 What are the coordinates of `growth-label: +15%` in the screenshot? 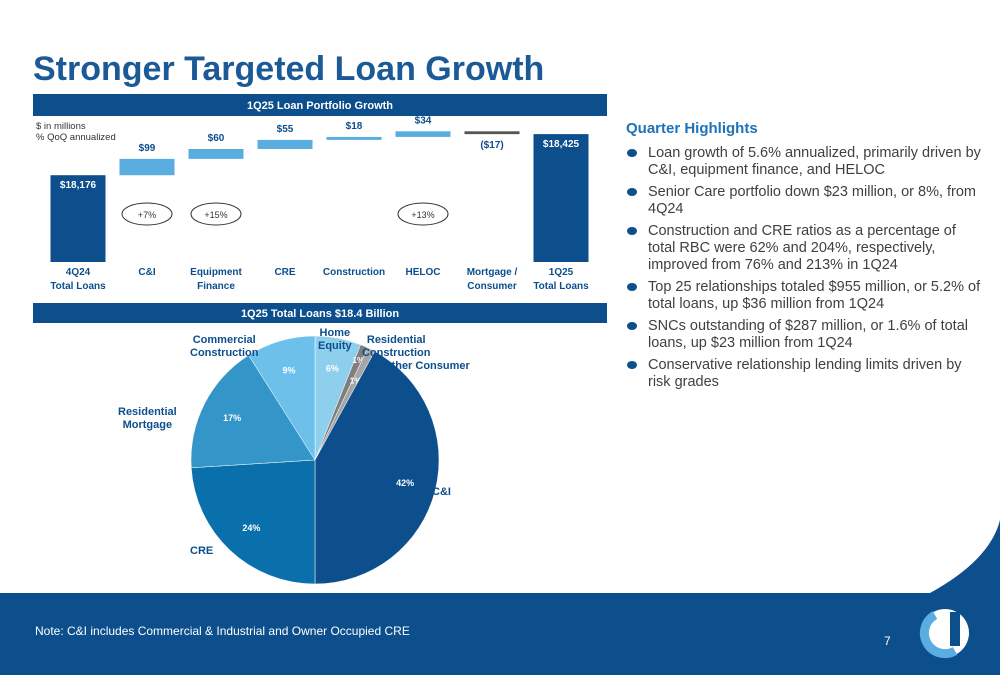 It's located at (215, 215).